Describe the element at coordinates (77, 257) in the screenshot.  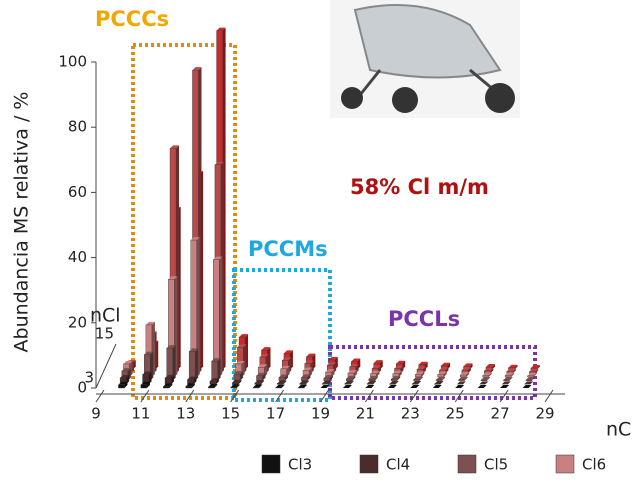
I see `y-tick-label: 40` at that location.